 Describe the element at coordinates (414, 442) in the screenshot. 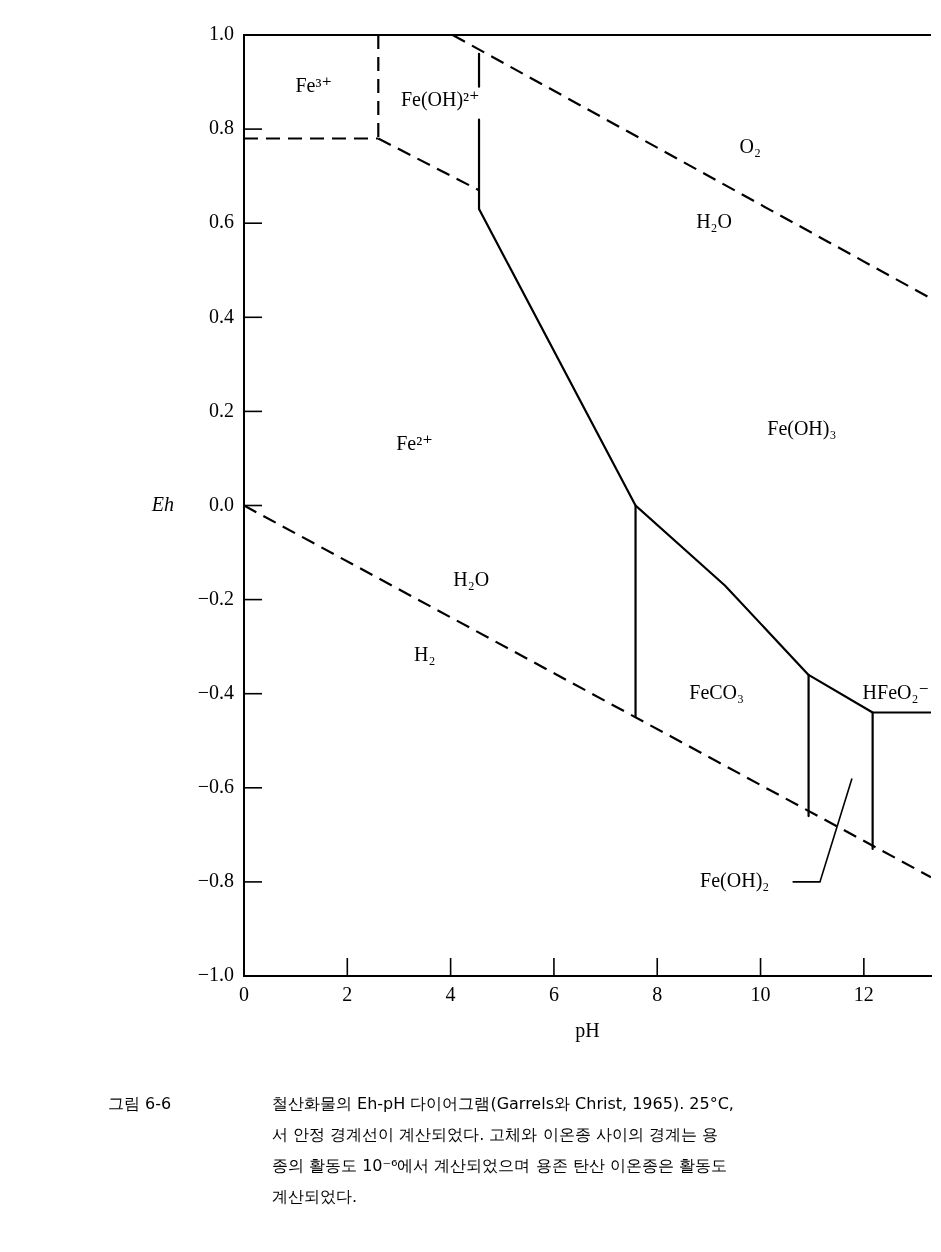

I see `annotation: Fe²⁺` at that location.